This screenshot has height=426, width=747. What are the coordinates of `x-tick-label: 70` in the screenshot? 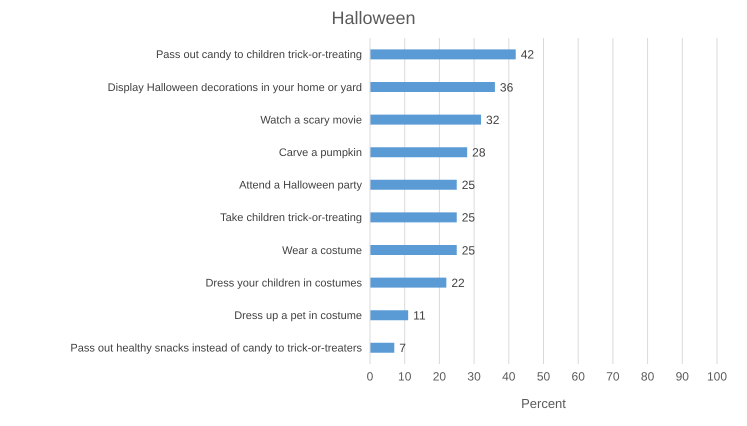 It's located at (613, 377).